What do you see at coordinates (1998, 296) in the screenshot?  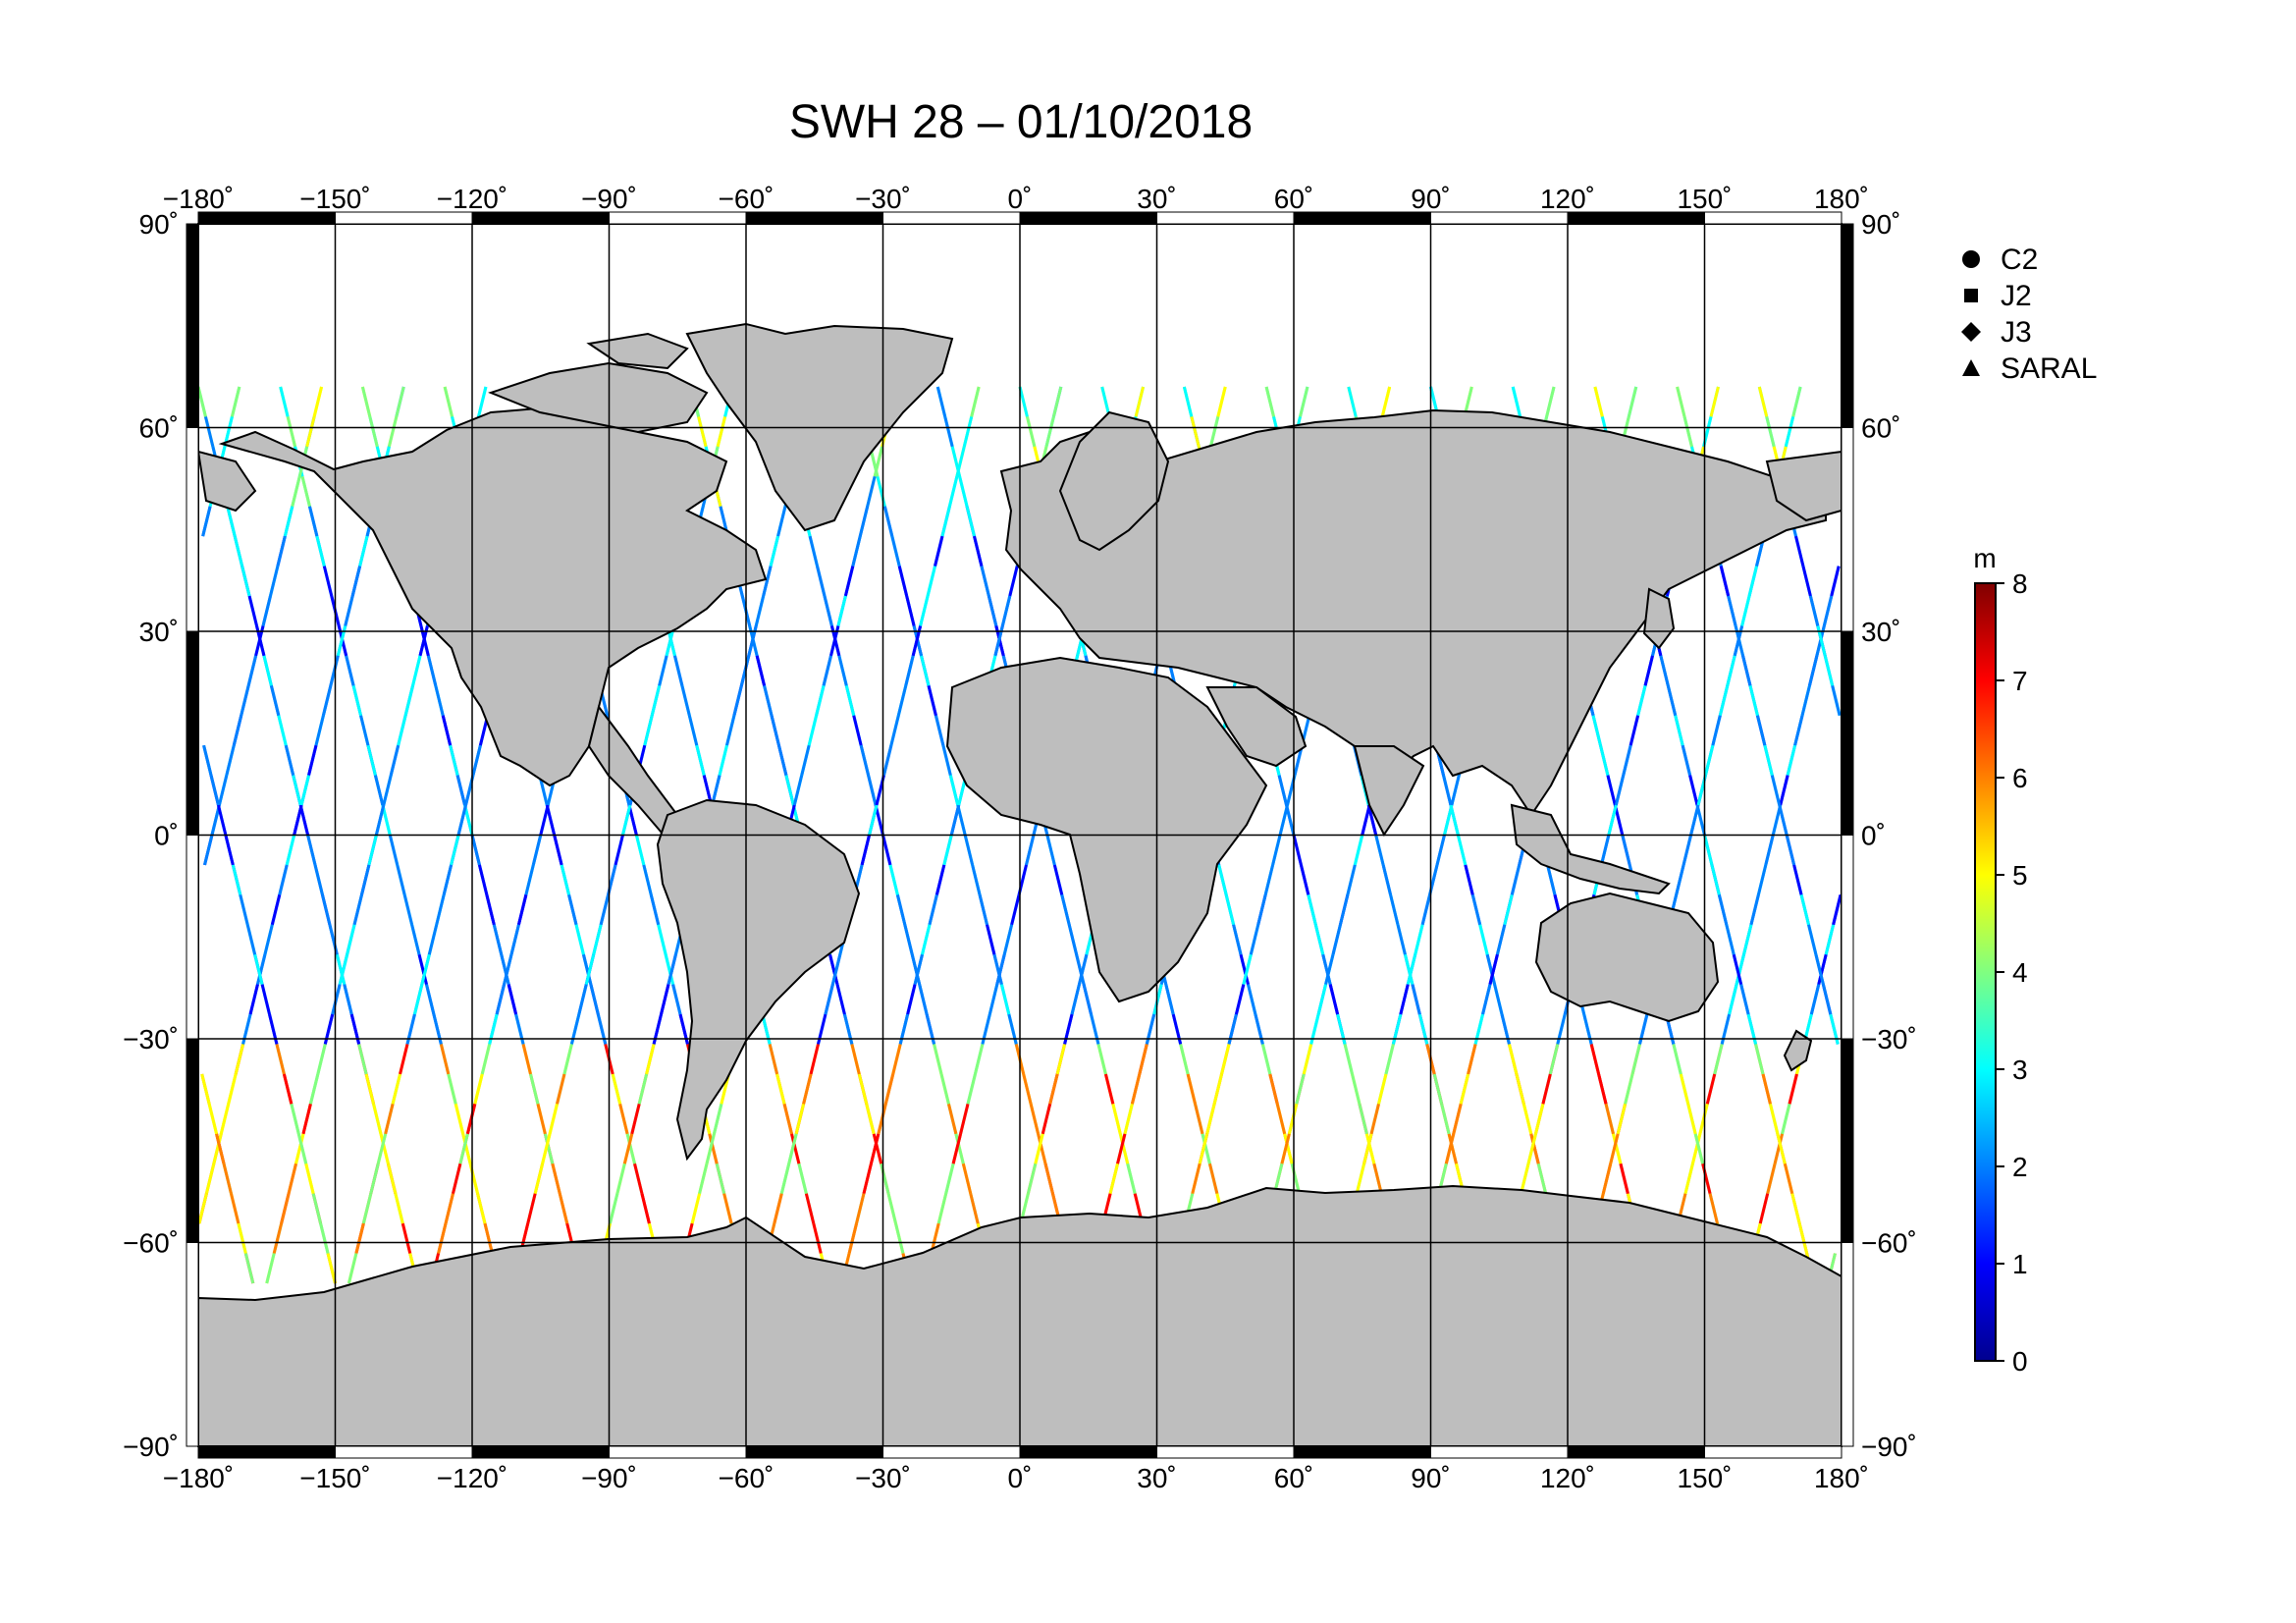 I see `legend-item-j2: J2` at bounding box center [1998, 296].